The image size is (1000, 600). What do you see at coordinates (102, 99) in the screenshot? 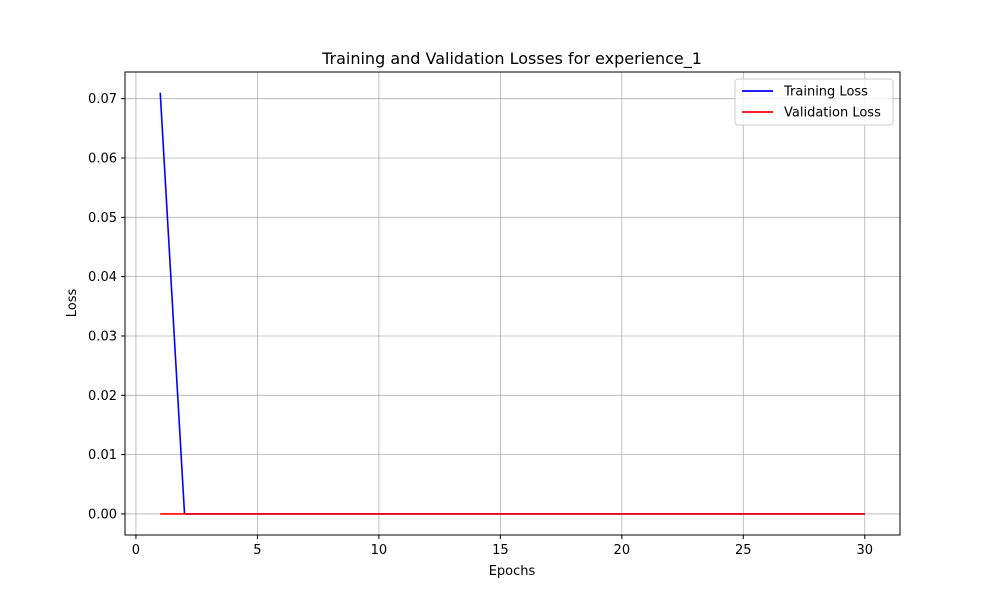
I see `y-tick-label: 0.07` at bounding box center [102, 99].